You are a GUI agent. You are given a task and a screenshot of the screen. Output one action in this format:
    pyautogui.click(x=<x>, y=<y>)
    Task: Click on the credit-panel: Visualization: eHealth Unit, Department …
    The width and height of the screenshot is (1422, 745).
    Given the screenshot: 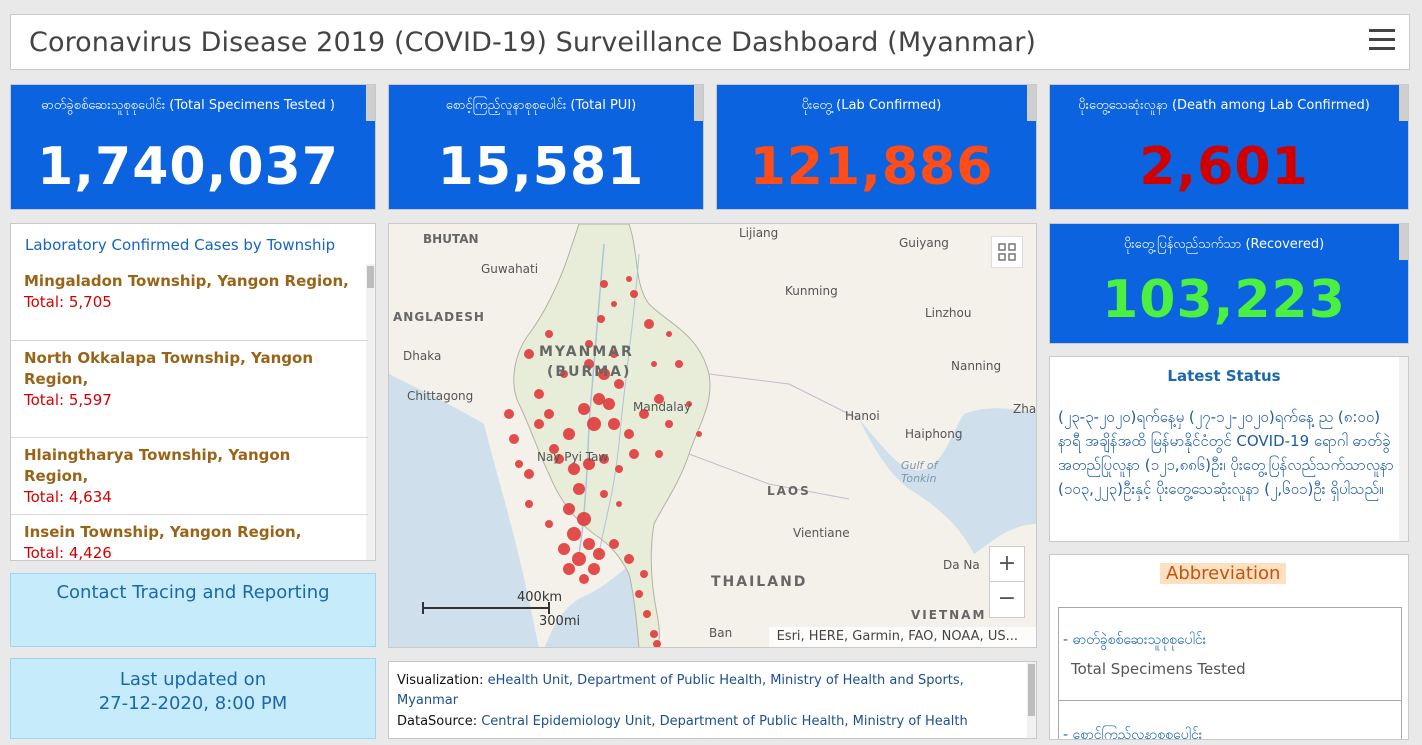 What is the action you would take?
    pyautogui.click(x=712, y=700)
    